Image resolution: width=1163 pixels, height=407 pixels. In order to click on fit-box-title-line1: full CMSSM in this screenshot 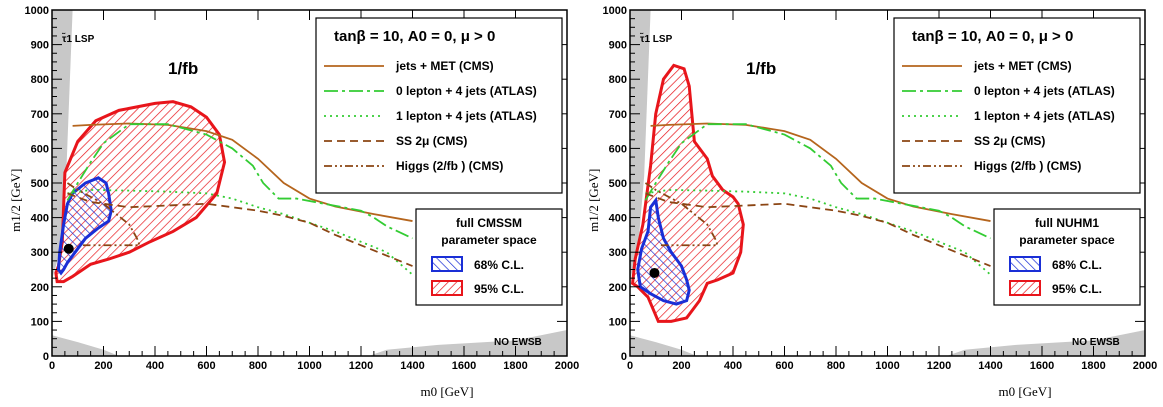, I will do `click(489, 223)`.